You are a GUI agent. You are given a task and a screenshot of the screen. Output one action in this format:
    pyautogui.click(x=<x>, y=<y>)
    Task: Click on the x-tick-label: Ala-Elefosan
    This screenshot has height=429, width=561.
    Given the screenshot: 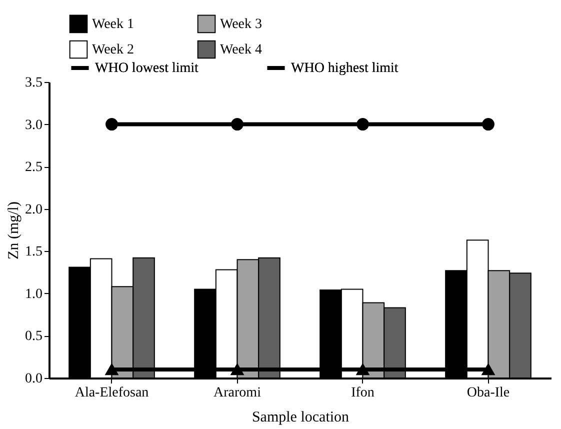 What is the action you would take?
    pyautogui.click(x=111, y=393)
    